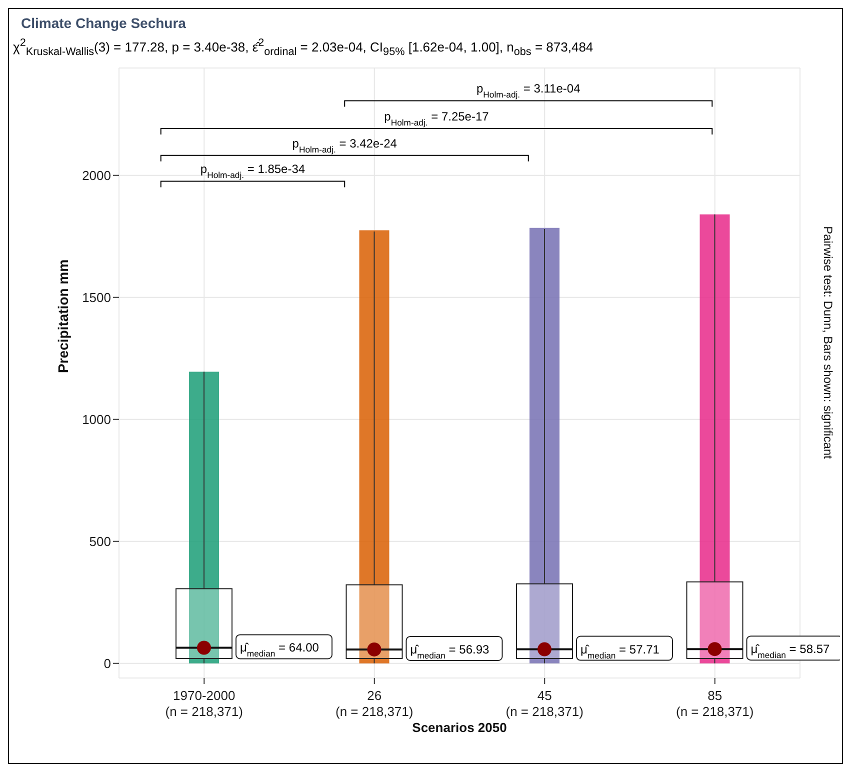 The width and height of the screenshot is (853, 772). I want to click on x-tick-label: 85 (n = 218,371), so click(715, 703).